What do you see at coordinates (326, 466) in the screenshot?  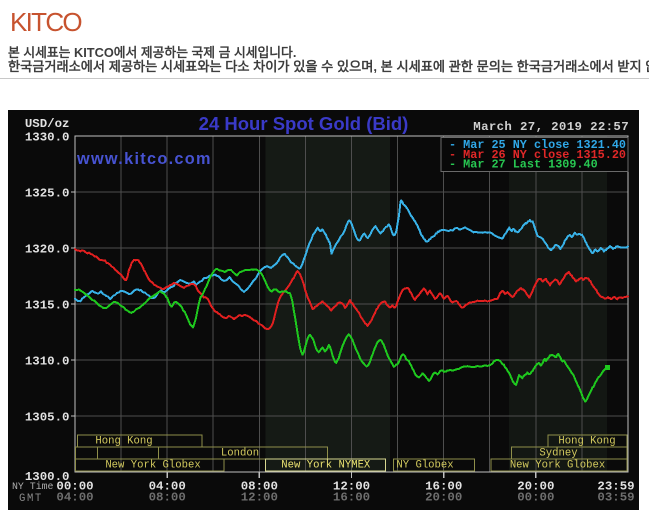 I see `svg-text: New York NYMEX` at bounding box center [326, 466].